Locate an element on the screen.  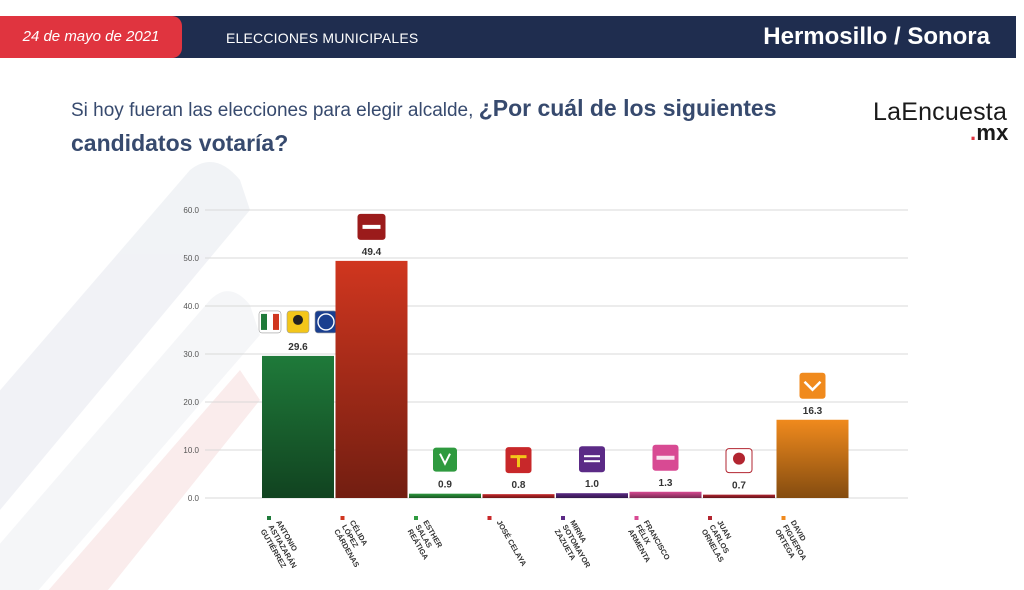
rsp-border is located at coordinates (739, 461).